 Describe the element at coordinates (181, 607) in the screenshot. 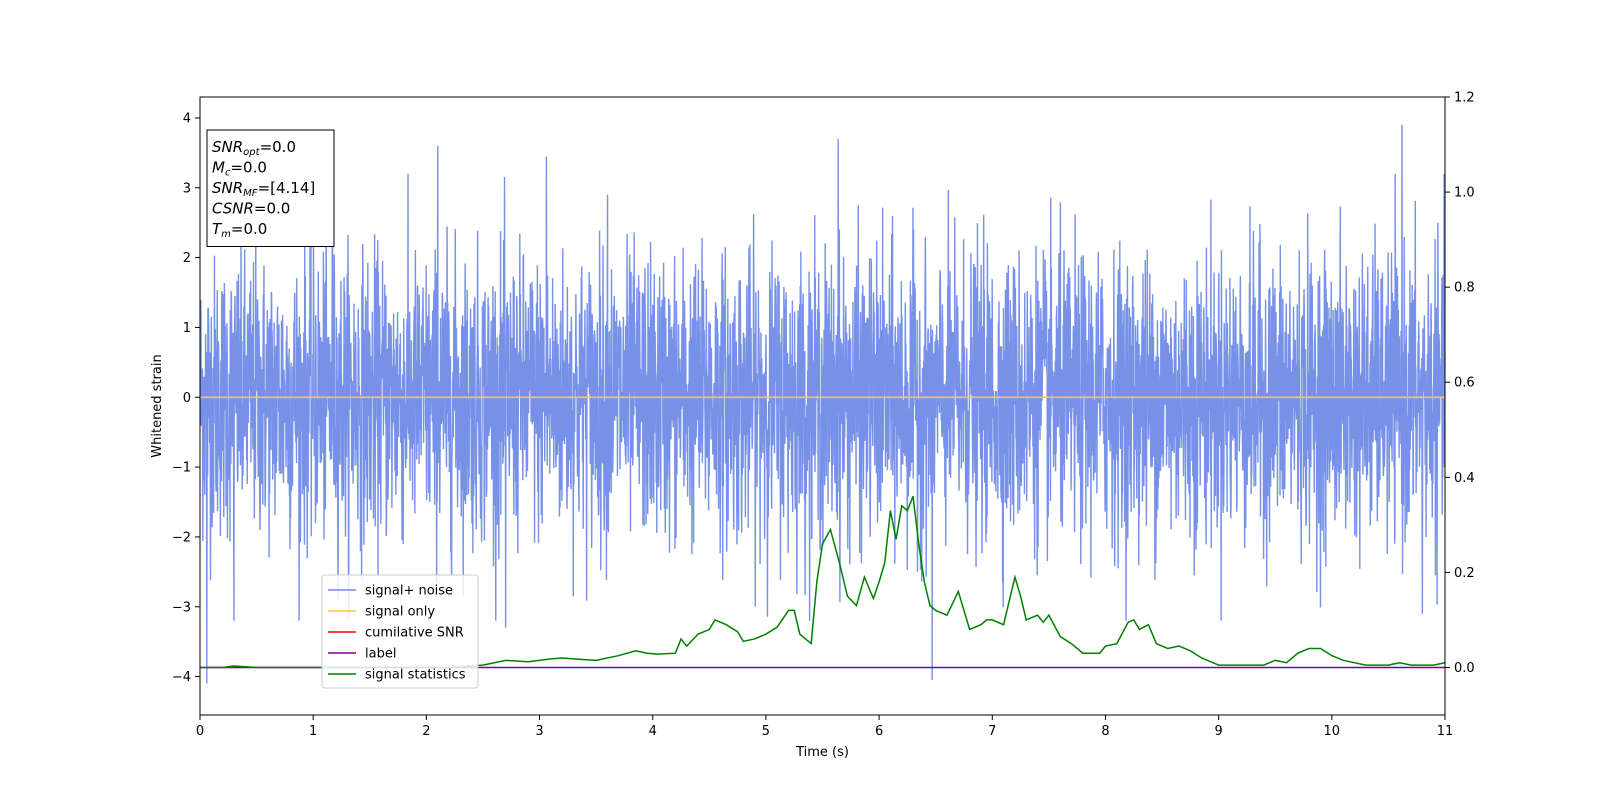

I see `y-tick-label: −3` at that location.